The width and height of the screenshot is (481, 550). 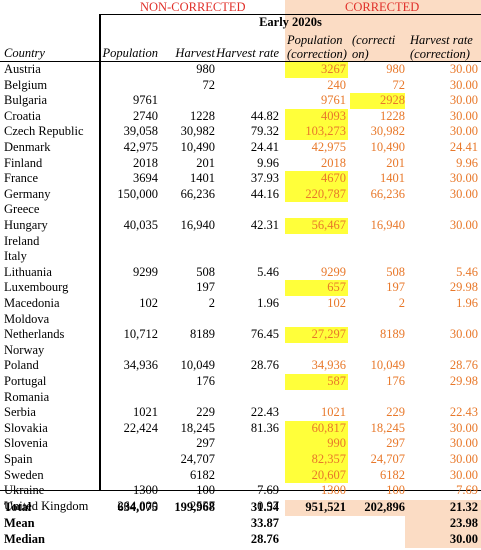 I want to click on row-label: Hungary, so click(x=26, y=225).